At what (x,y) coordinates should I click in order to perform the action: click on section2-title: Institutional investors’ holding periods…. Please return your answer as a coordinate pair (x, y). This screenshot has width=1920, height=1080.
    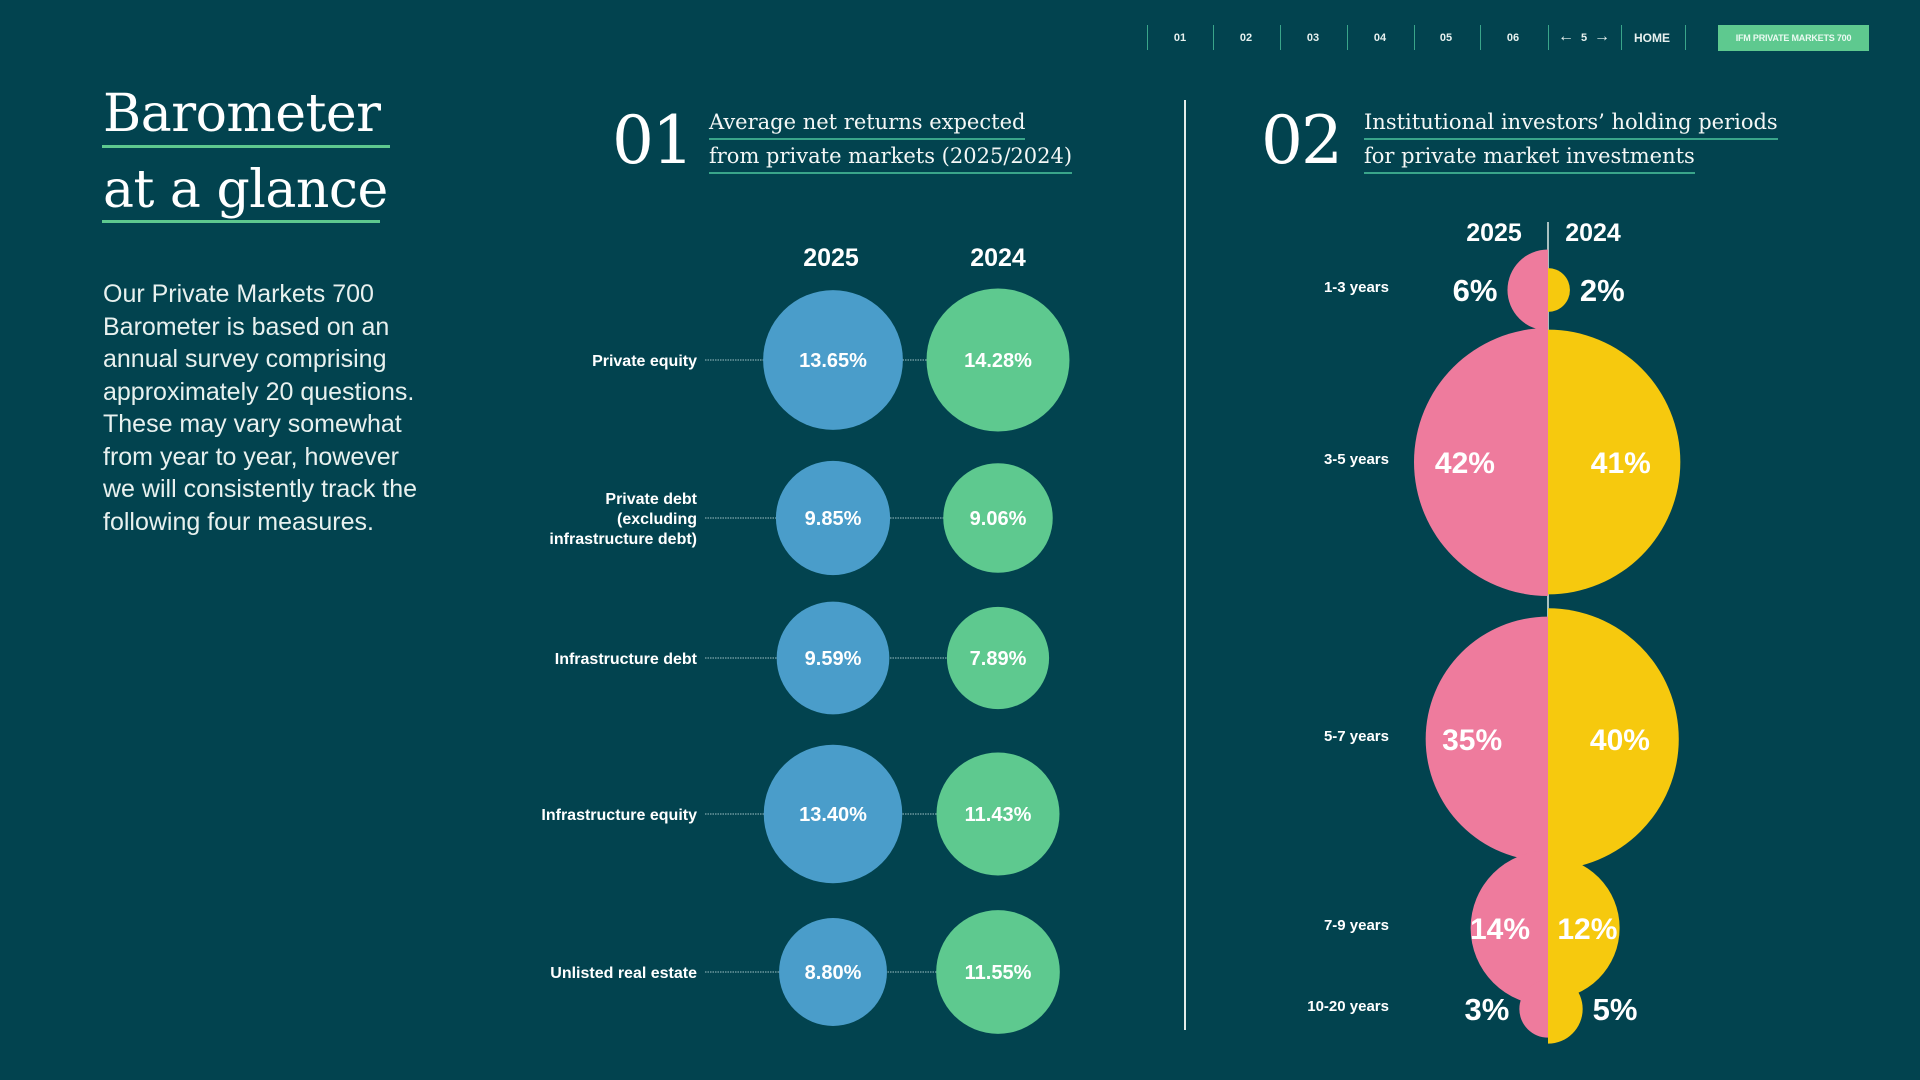
    Looking at the image, I should click on (1571, 140).